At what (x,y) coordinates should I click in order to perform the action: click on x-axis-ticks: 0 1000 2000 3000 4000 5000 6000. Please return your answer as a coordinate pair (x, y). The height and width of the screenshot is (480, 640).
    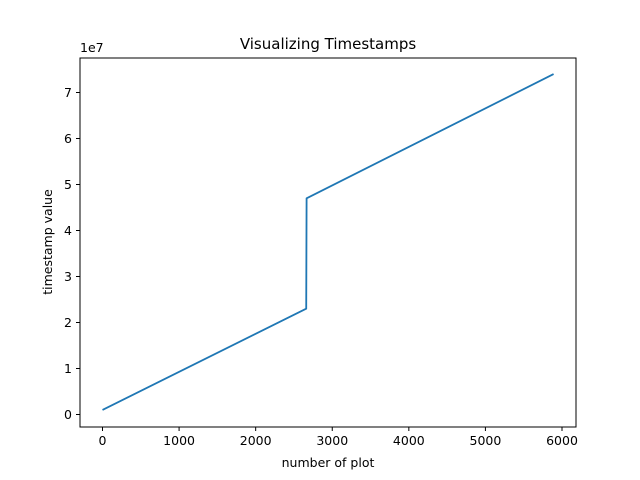
    Looking at the image, I should click on (338, 437).